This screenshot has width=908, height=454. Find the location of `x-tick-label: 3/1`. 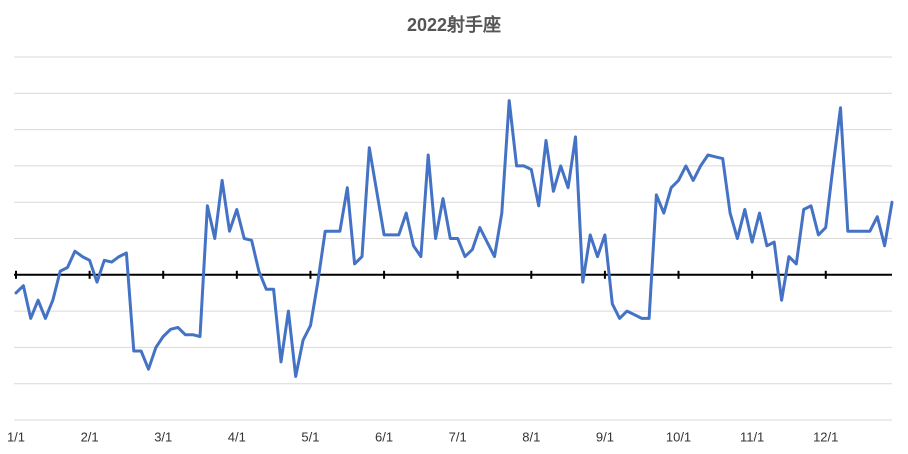

x-tick-label: 3/1 is located at coordinates (163, 436).